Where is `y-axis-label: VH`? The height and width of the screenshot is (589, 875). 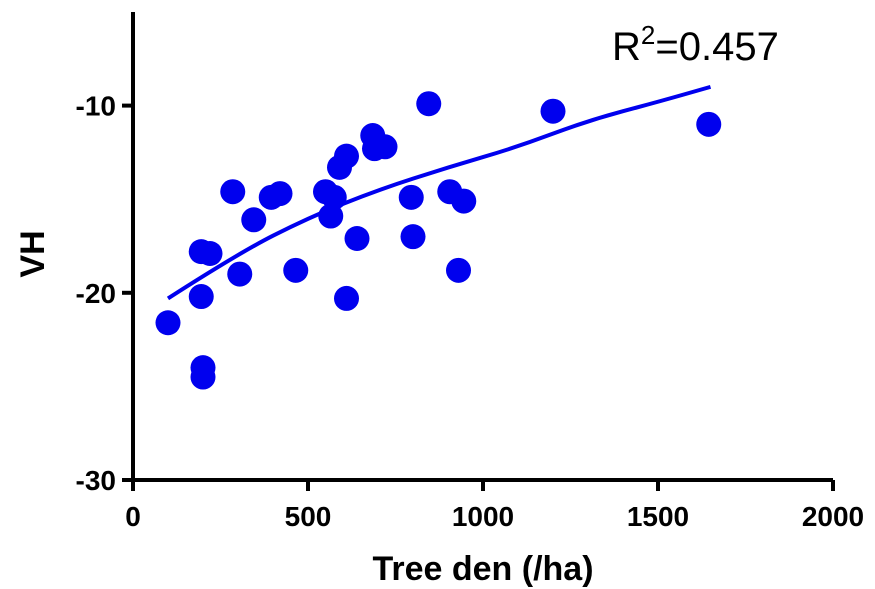
y-axis-label: VH is located at coordinates (33, 253).